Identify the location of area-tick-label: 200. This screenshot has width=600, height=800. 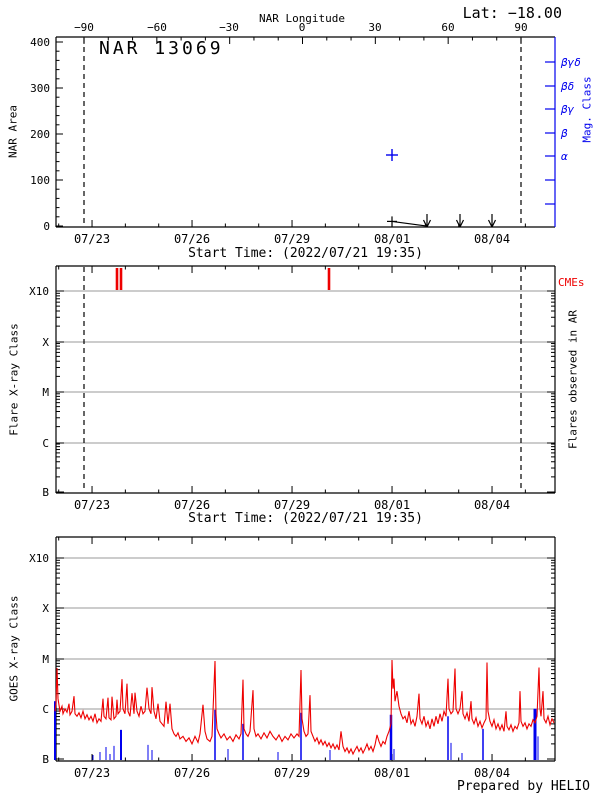
(40, 134).